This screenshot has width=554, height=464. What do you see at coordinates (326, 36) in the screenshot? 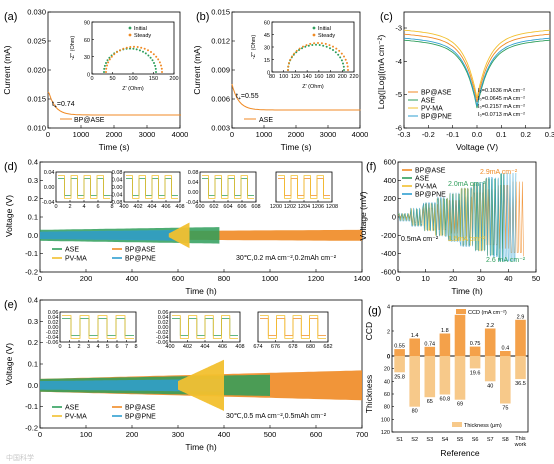
I see `panel-b-inset-legend-steady: Steady` at bounding box center [326, 36].